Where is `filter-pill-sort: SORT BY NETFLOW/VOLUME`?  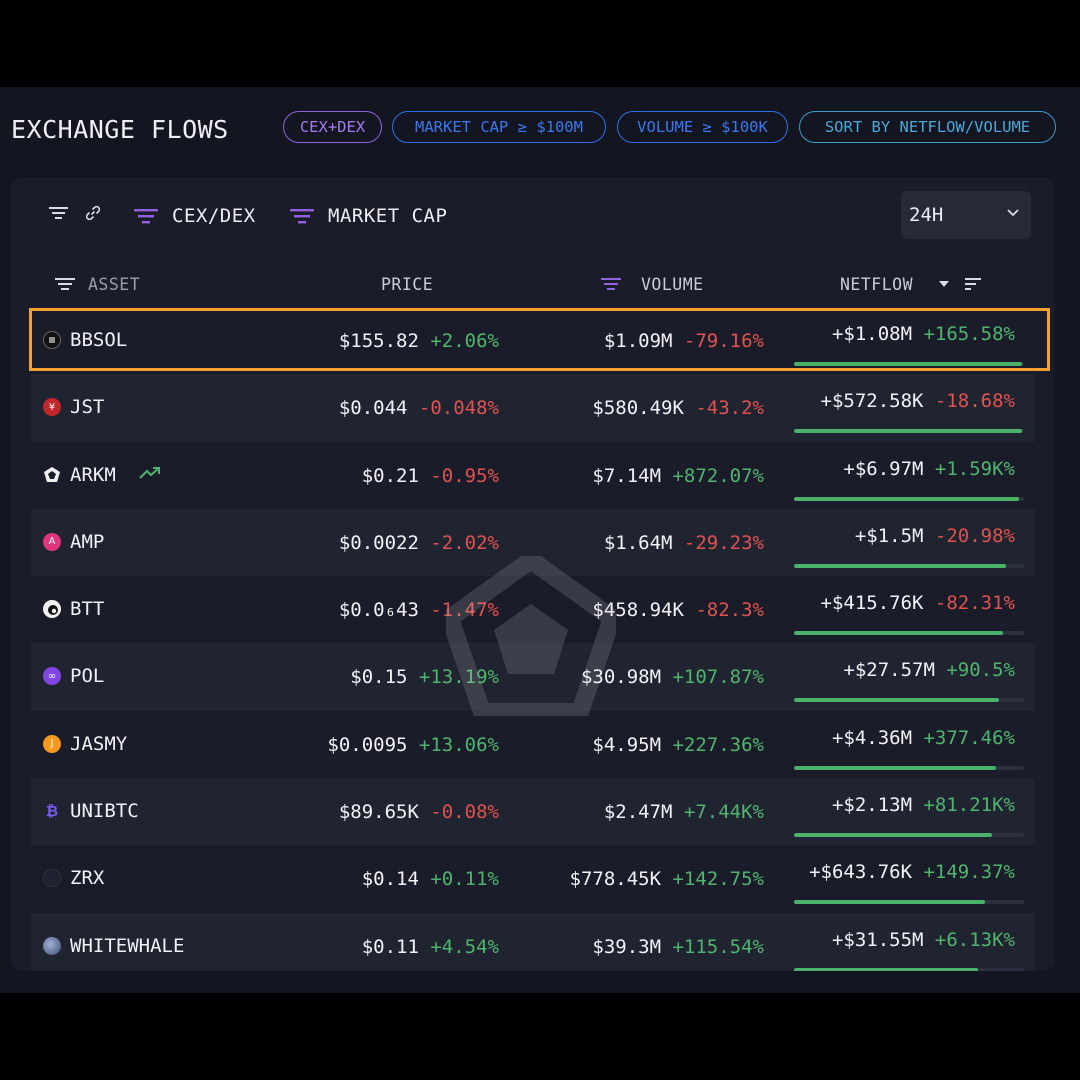
filter-pill-sort: SORT BY NETFLOW/VOLUME is located at coordinates (927, 127).